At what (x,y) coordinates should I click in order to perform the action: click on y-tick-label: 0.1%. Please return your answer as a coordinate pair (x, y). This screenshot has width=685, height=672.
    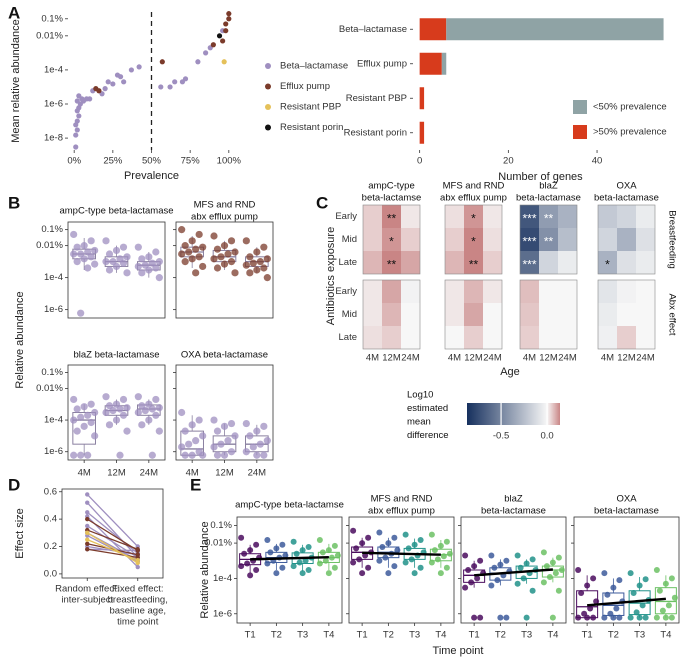
    Looking at the image, I should click on (52, 229).